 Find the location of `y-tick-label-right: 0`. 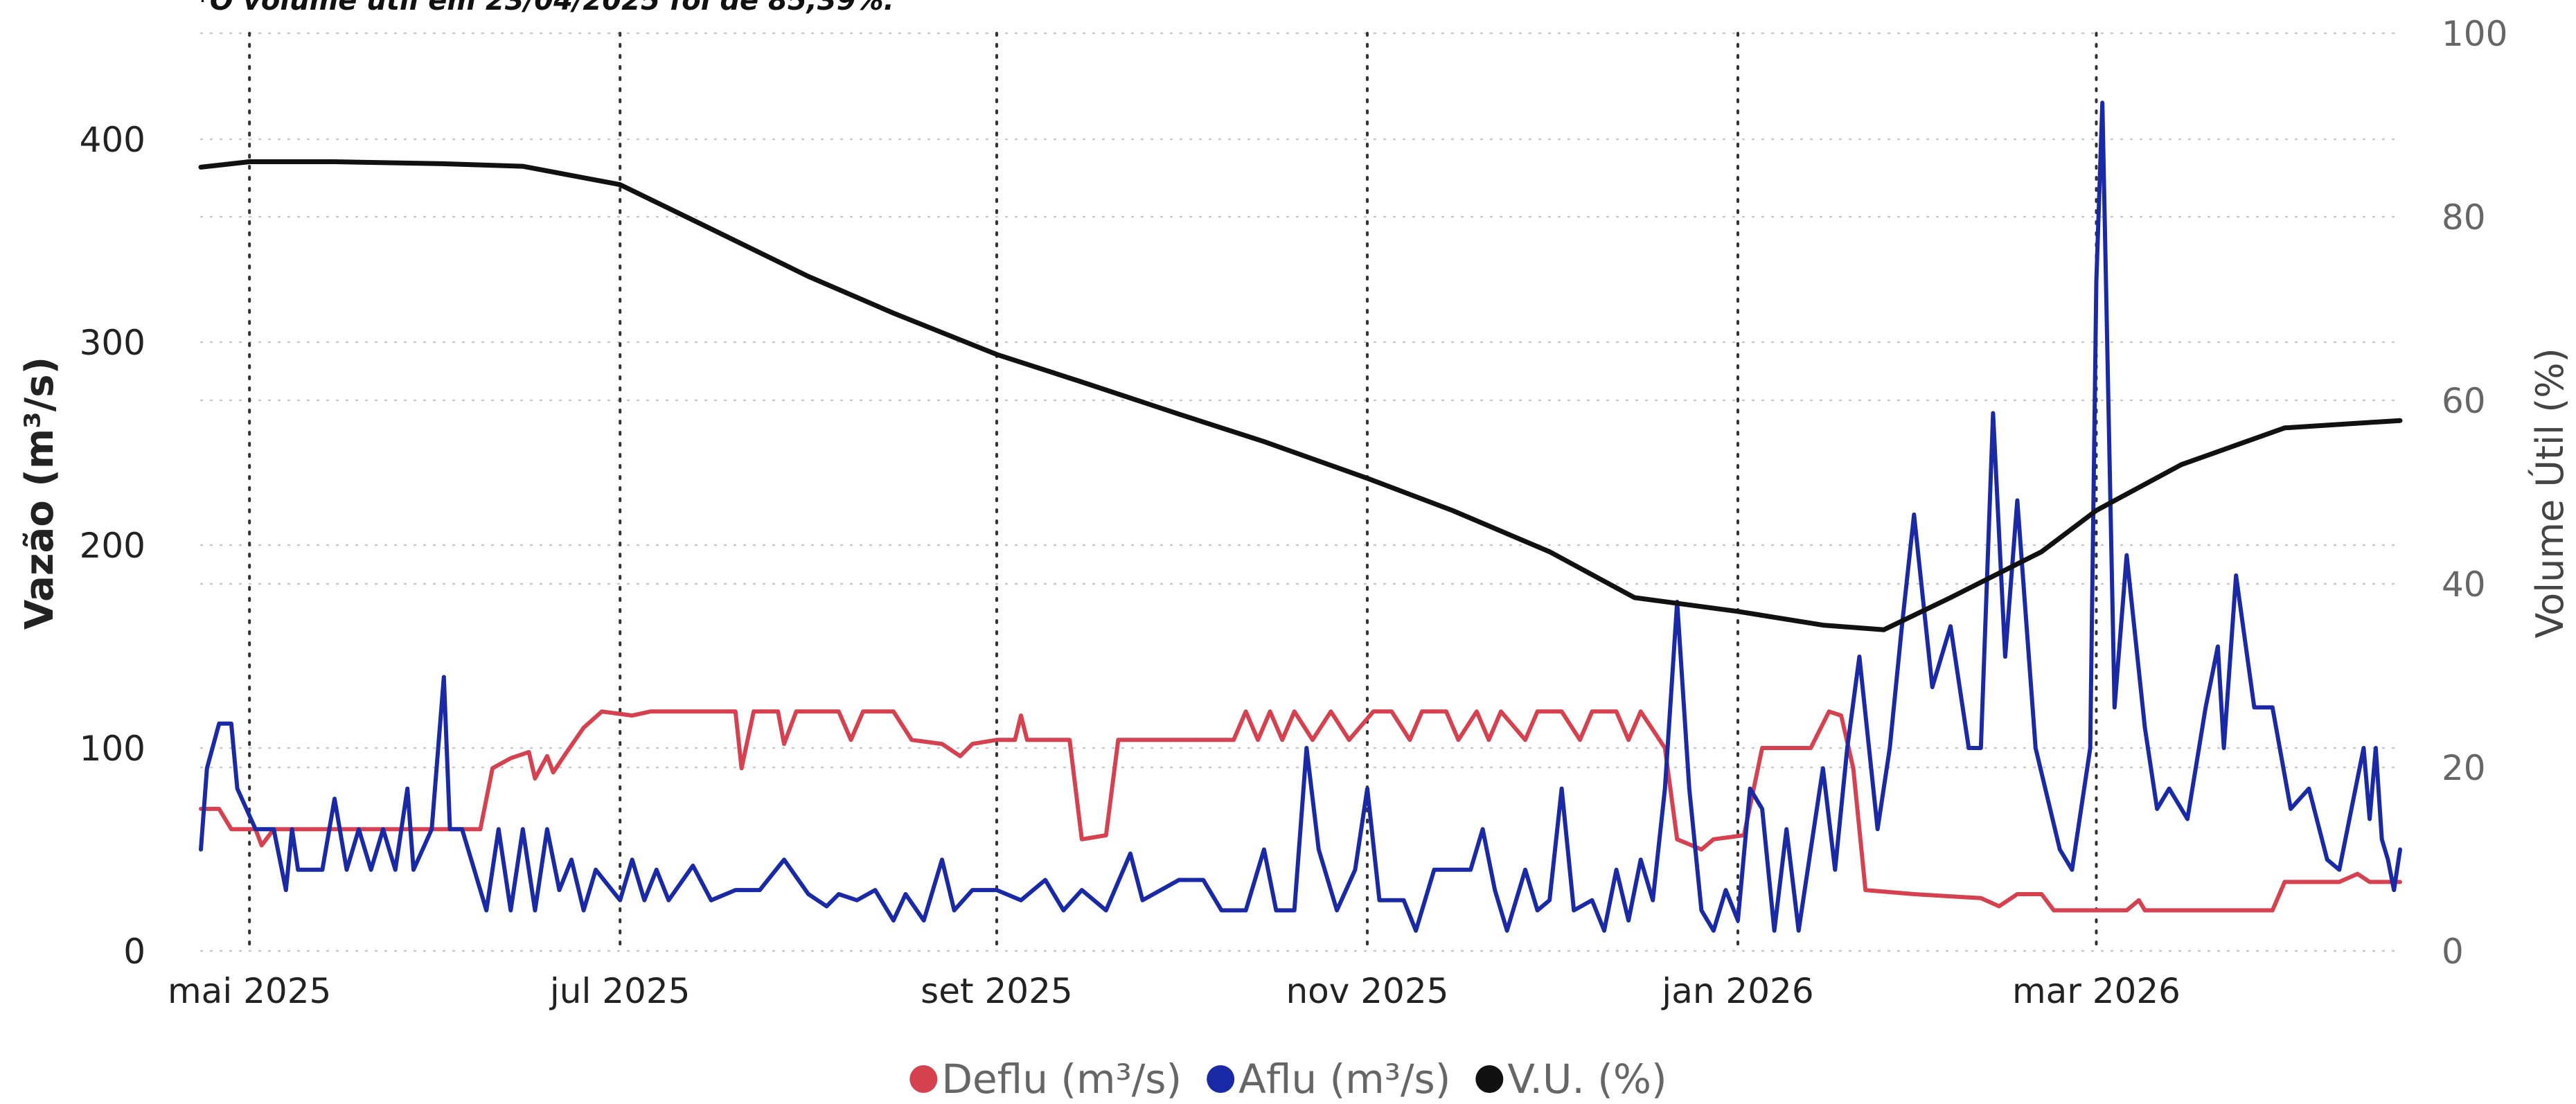

y-tick-label-right: 0 is located at coordinates (2453, 952).